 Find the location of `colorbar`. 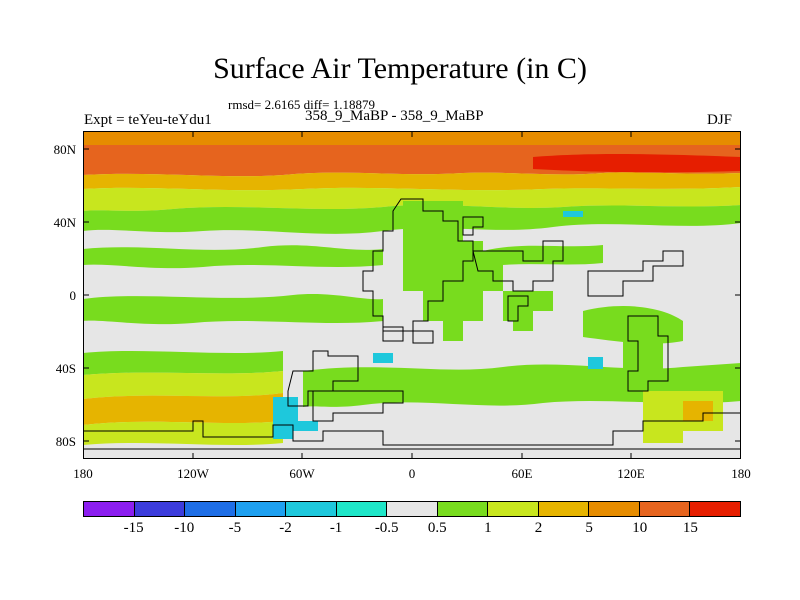

colorbar is located at coordinates (412, 509).